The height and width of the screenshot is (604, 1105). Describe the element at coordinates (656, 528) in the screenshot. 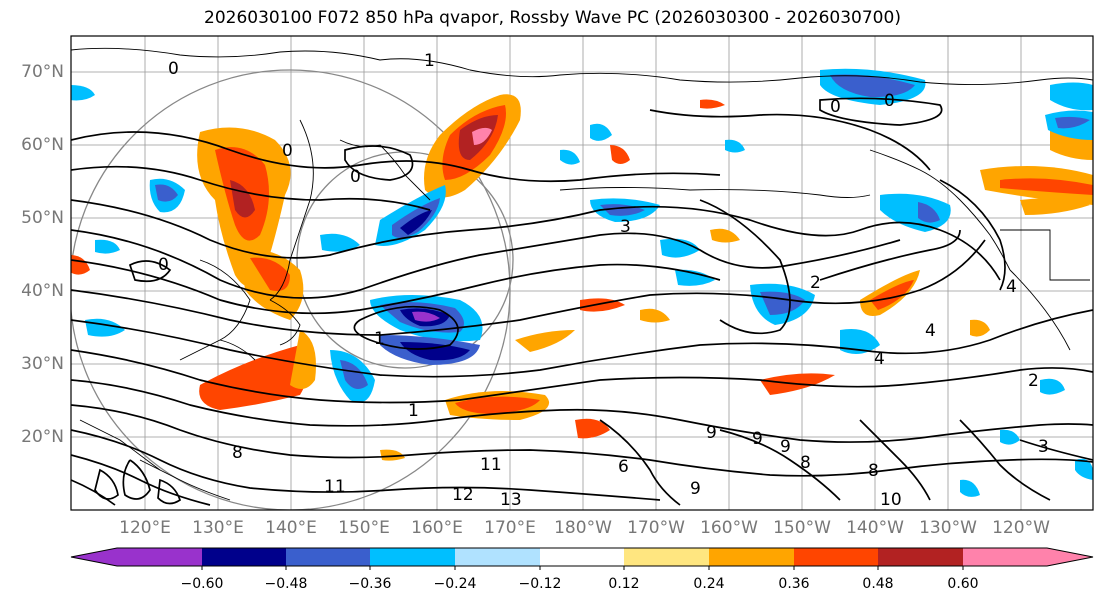

I see `lon-label: 170°W` at that location.